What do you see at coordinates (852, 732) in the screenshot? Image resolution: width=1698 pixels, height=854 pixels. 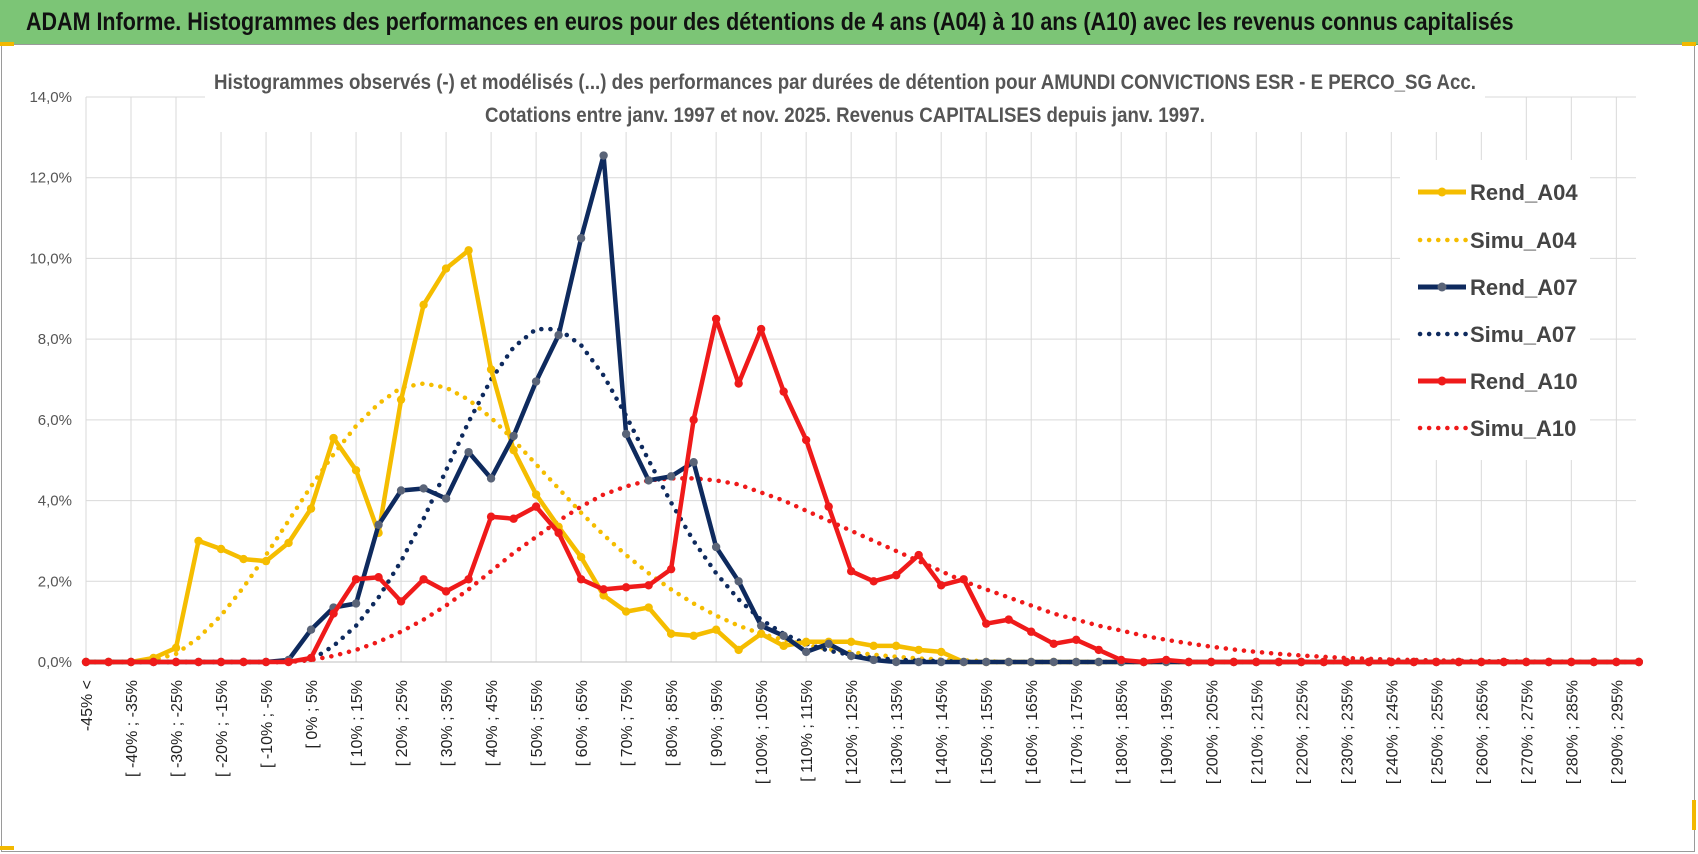 I see `x-tick-label: [ 120% ; 125%` at bounding box center [852, 732].